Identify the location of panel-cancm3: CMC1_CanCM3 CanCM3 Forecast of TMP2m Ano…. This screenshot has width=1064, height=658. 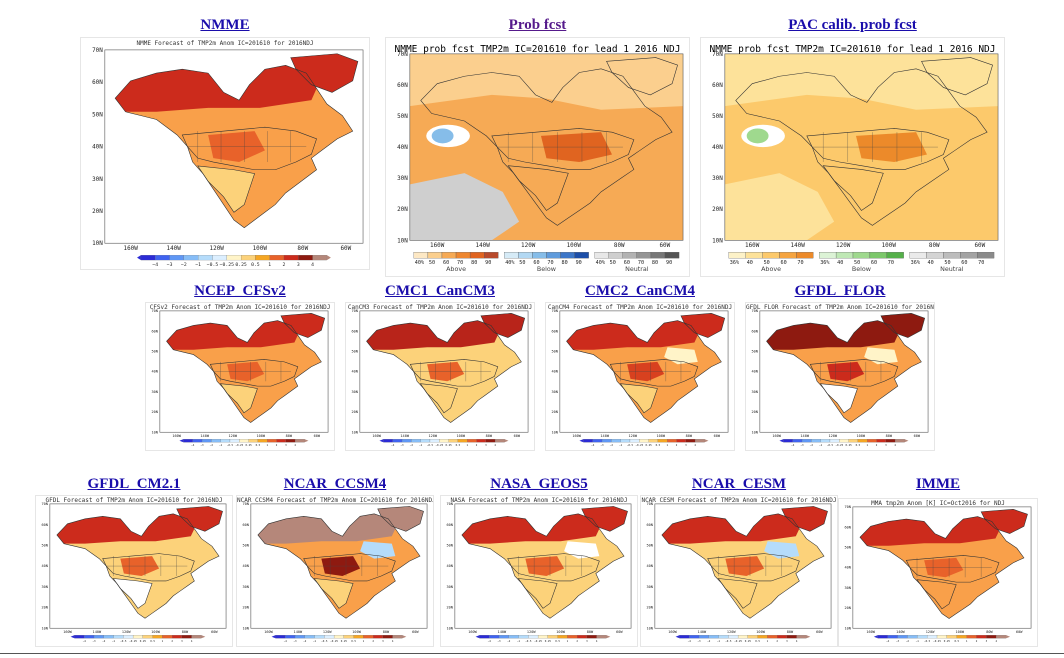
(440, 367).